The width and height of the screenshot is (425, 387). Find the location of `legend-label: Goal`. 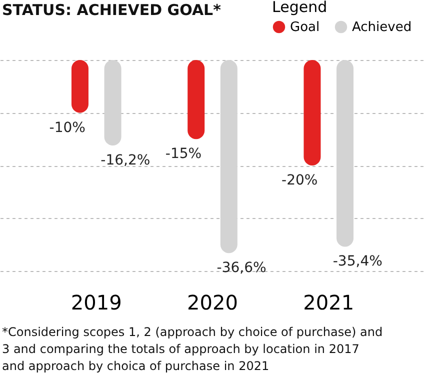

legend-label: Goal is located at coordinates (305, 27).